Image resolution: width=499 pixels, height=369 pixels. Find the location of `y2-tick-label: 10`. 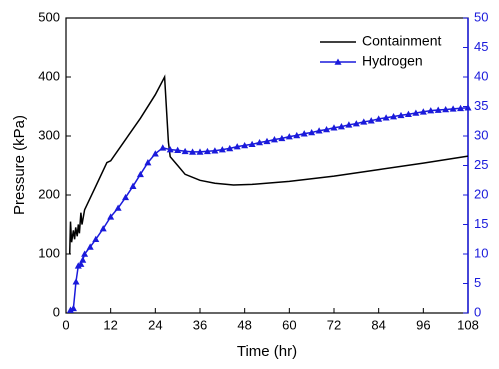

y2-tick-label: 10 is located at coordinates (481, 252).